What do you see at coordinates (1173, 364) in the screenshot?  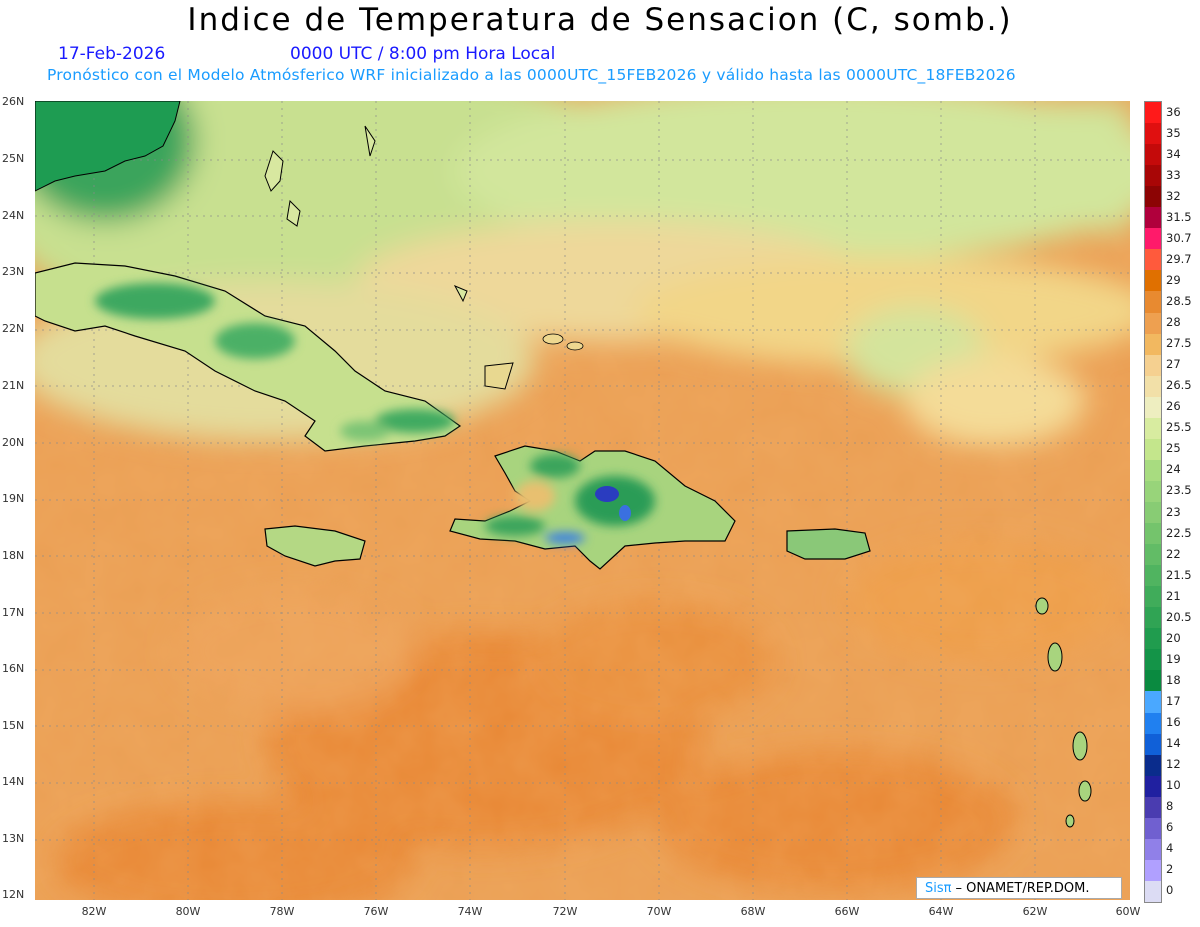 I see `colorbar-label: 27` at bounding box center [1173, 364].